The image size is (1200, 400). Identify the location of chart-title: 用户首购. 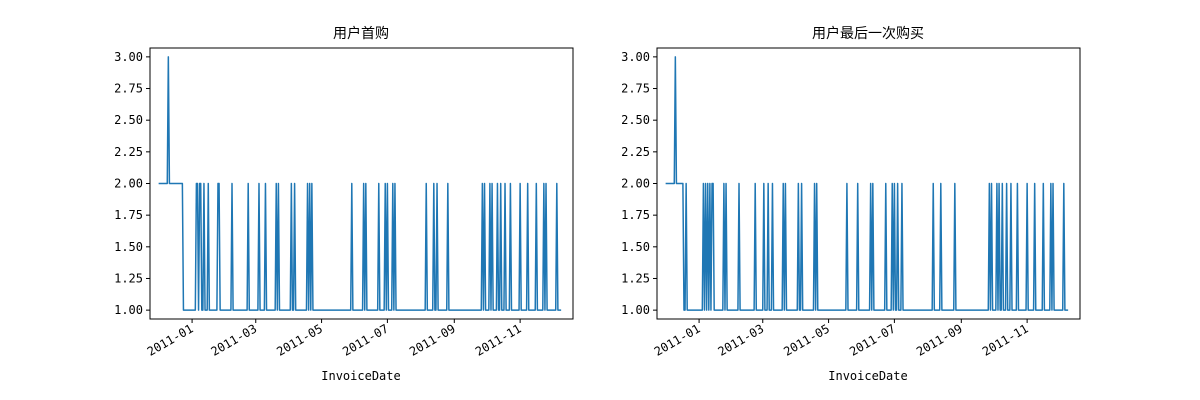
(361, 33).